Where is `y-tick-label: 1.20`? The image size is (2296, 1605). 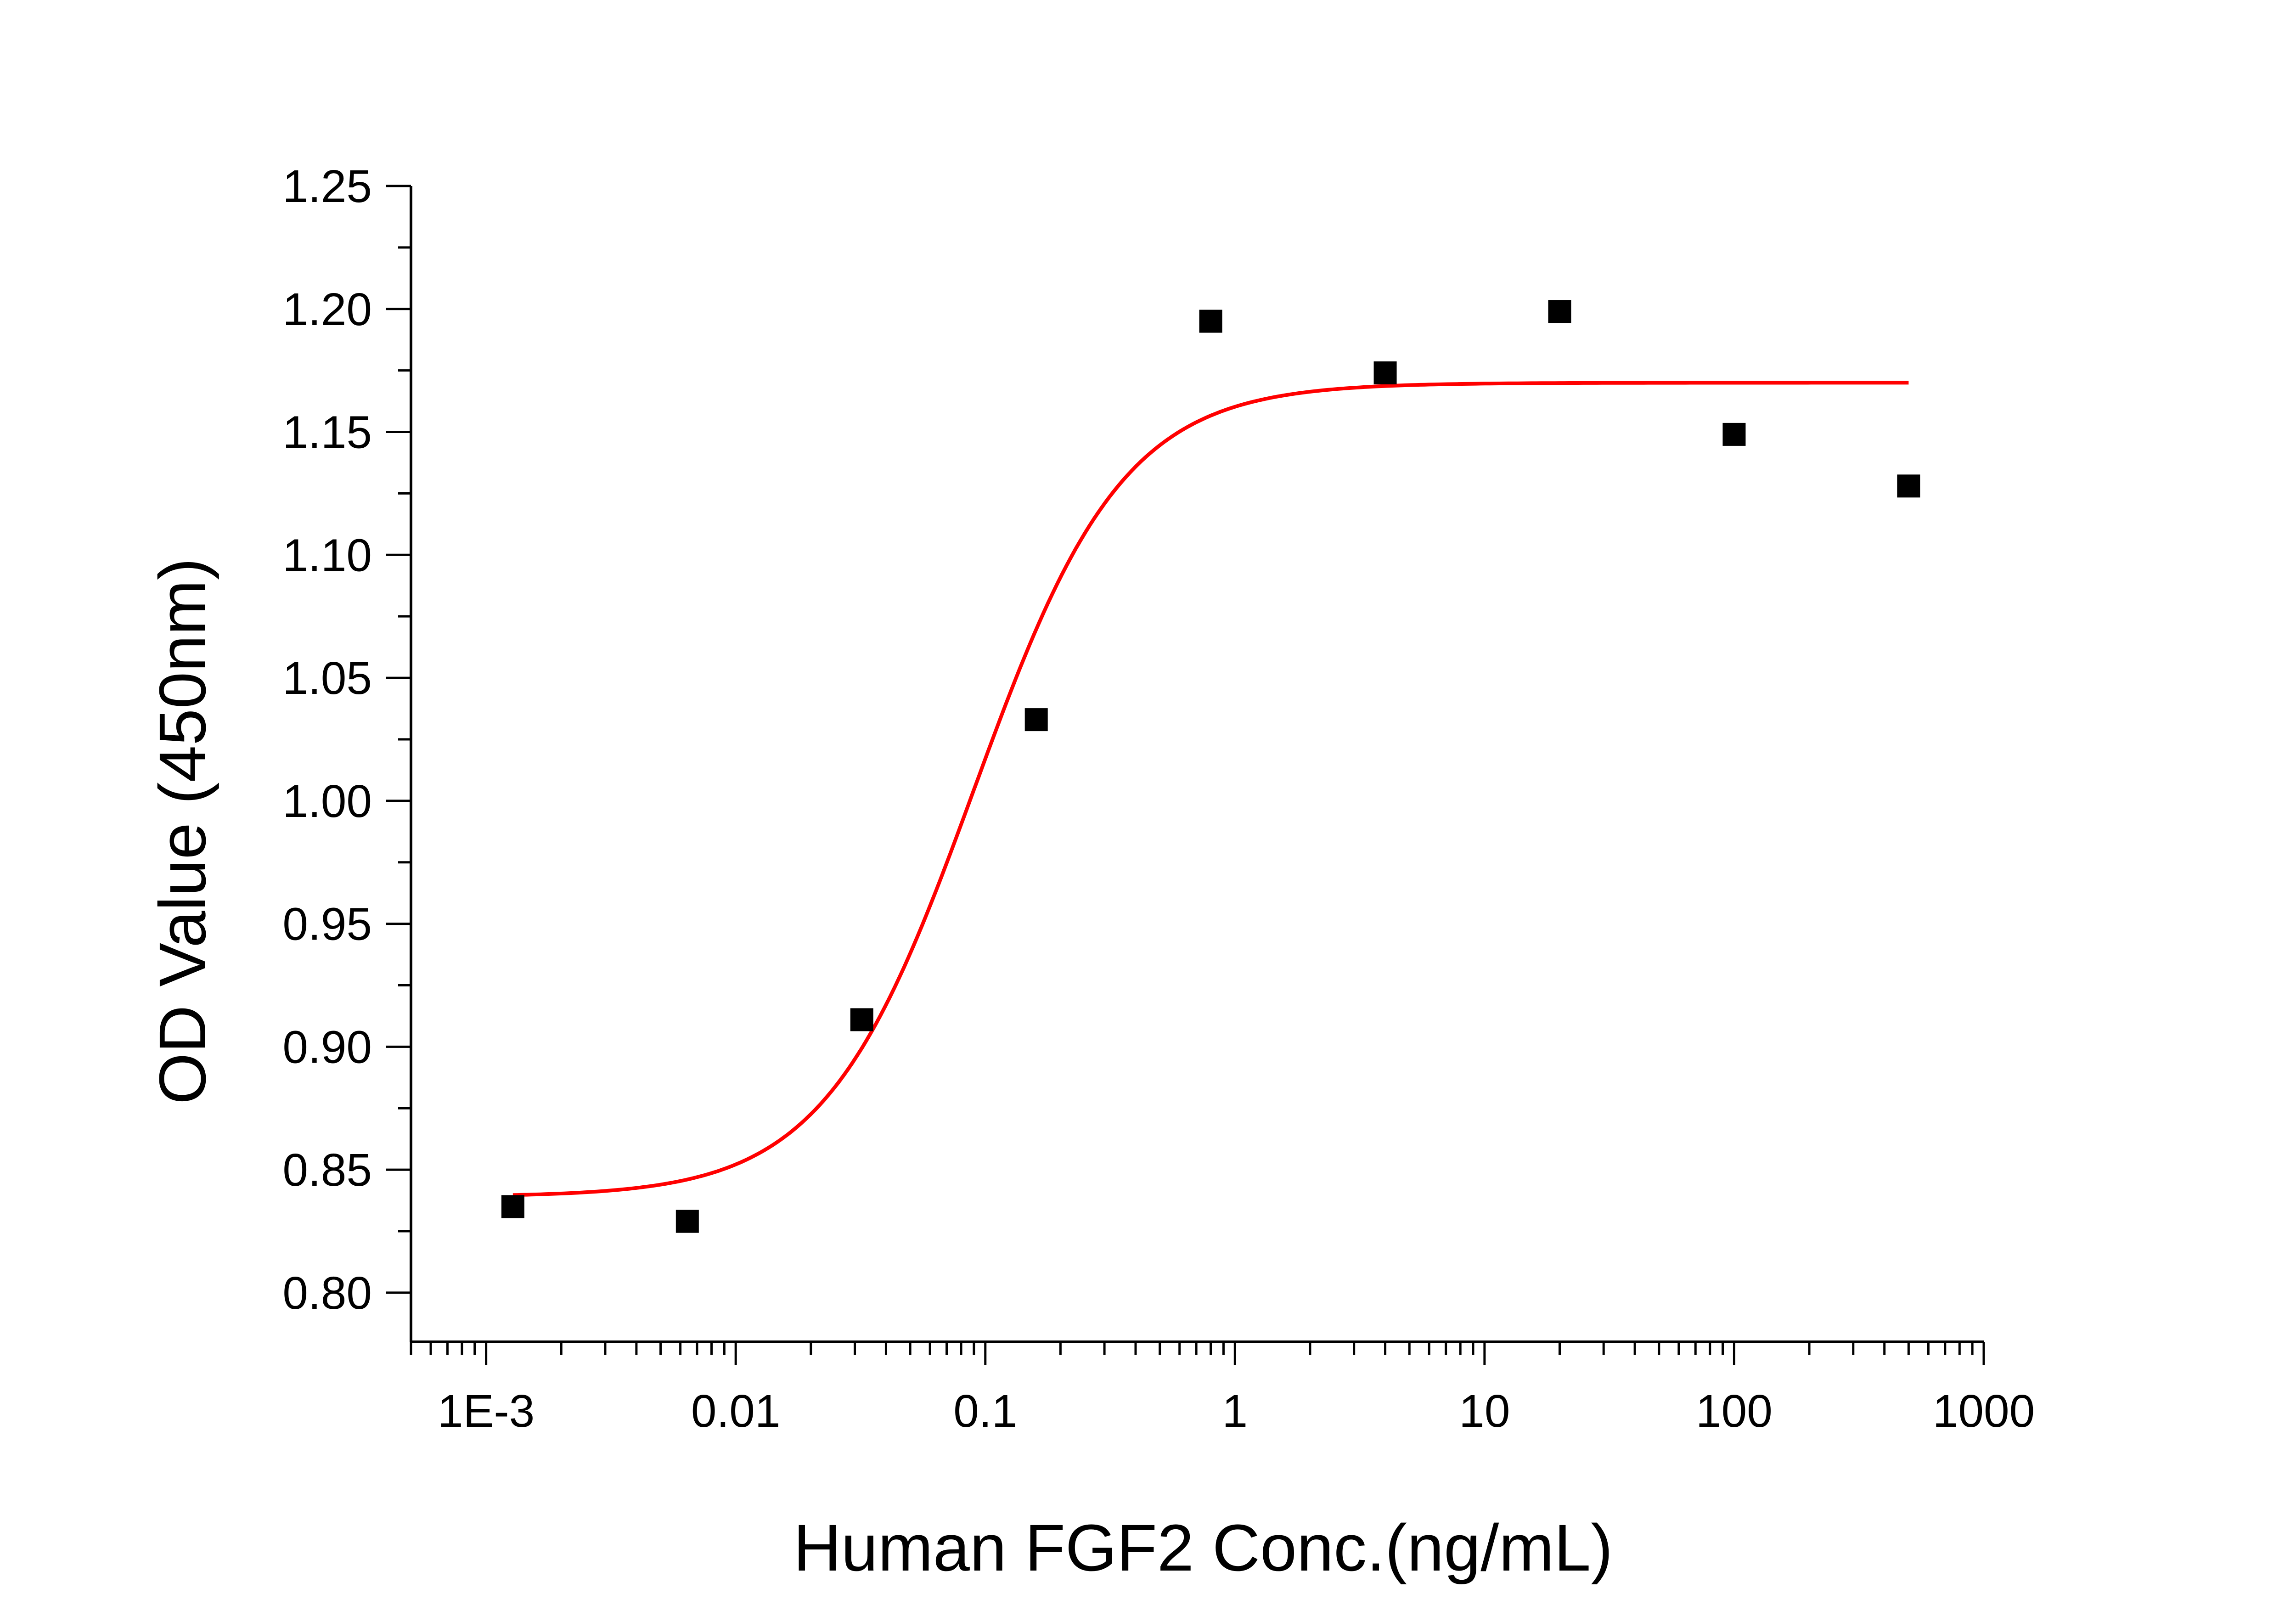 y-tick-label: 1.20 is located at coordinates (327, 309).